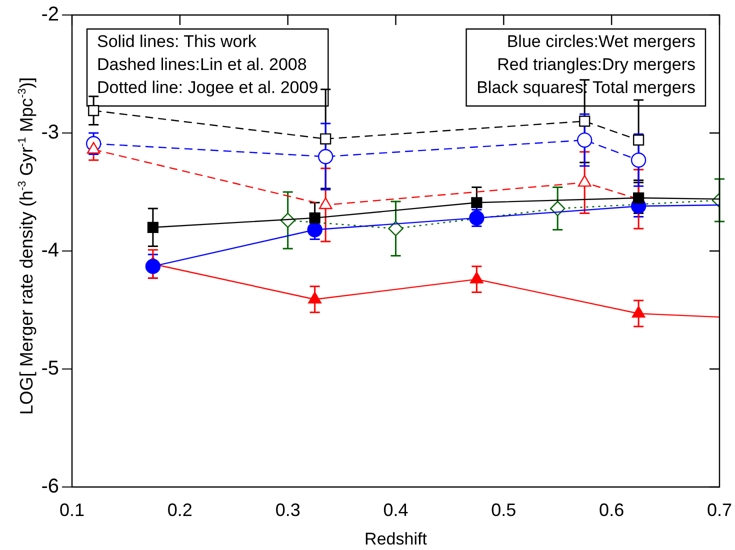 Image resolution: width=735 pixels, height=550 pixels. What do you see at coordinates (50, 133) in the screenshot?
I see `y-tick-label: -3` at bounding box center [50, 133].